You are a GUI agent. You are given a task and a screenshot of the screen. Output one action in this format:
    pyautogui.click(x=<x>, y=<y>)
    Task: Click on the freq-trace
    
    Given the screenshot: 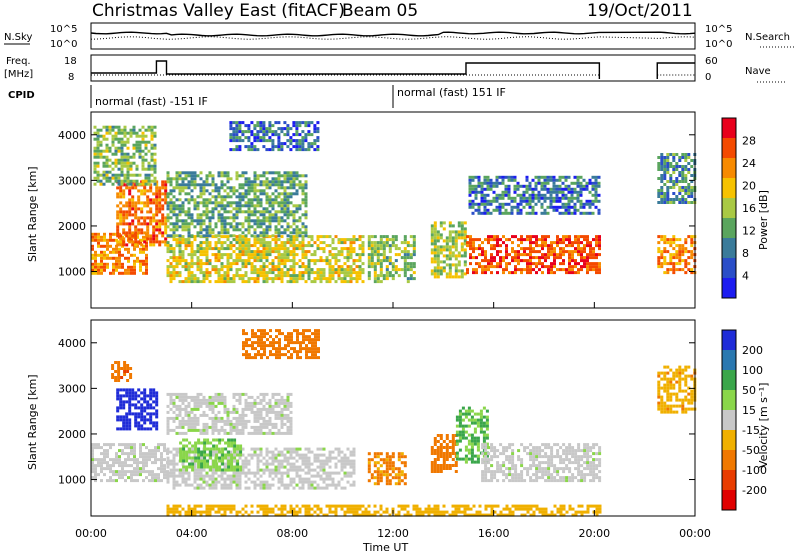 What is the action you would take?
    pyautogui.click(x=393, y=69)
    